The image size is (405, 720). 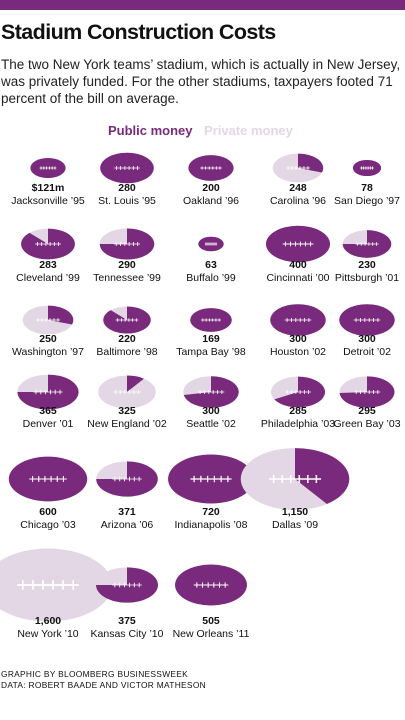 What do you see at coordinates (211, 352) in the screenshot?
I see `stadium-name-label: Tampa Bay ’98` at bounding box center [211, 352].